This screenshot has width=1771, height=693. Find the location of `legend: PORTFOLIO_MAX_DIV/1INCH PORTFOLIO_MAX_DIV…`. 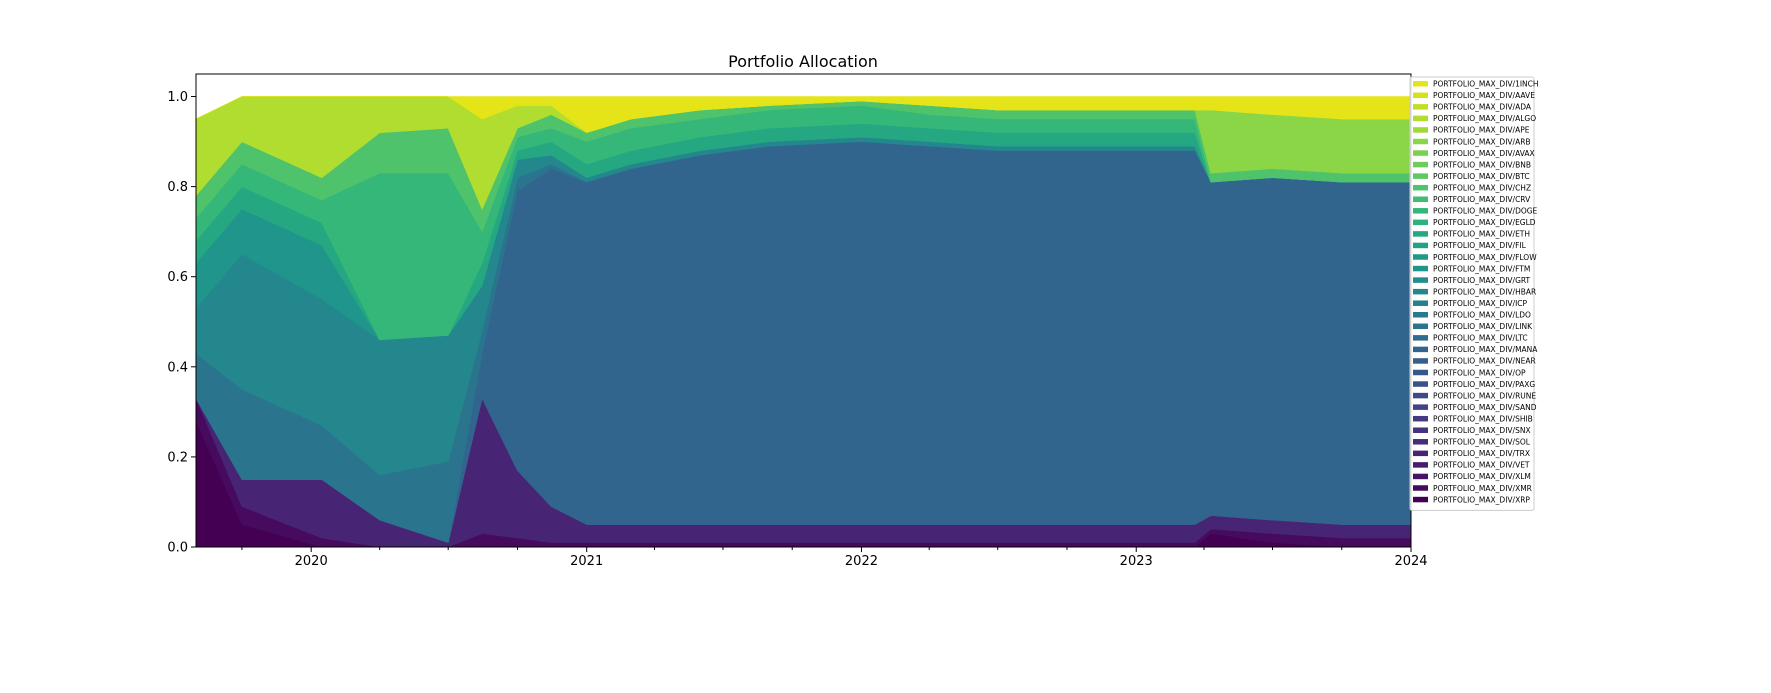

legend: PORTFOLIO_MAX_DIV/1INCH PORTFOLIO_MAX_DIV… is located at coordinates (1474, 293).